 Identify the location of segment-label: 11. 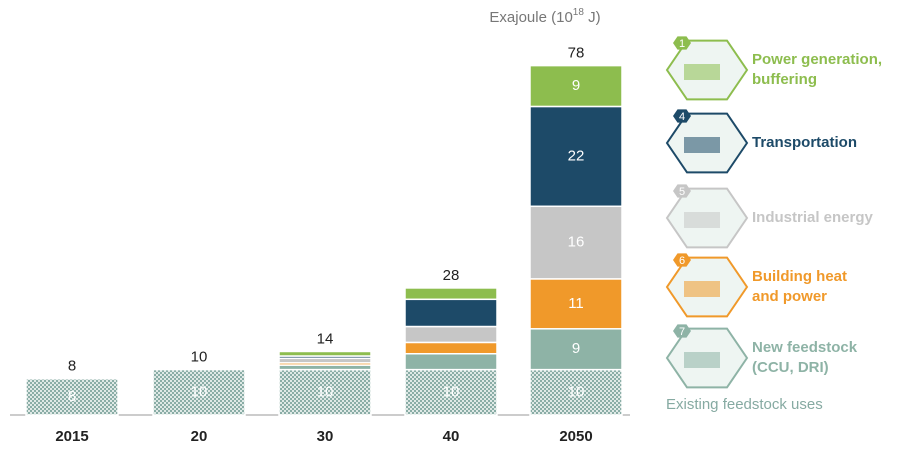
(576, 303).